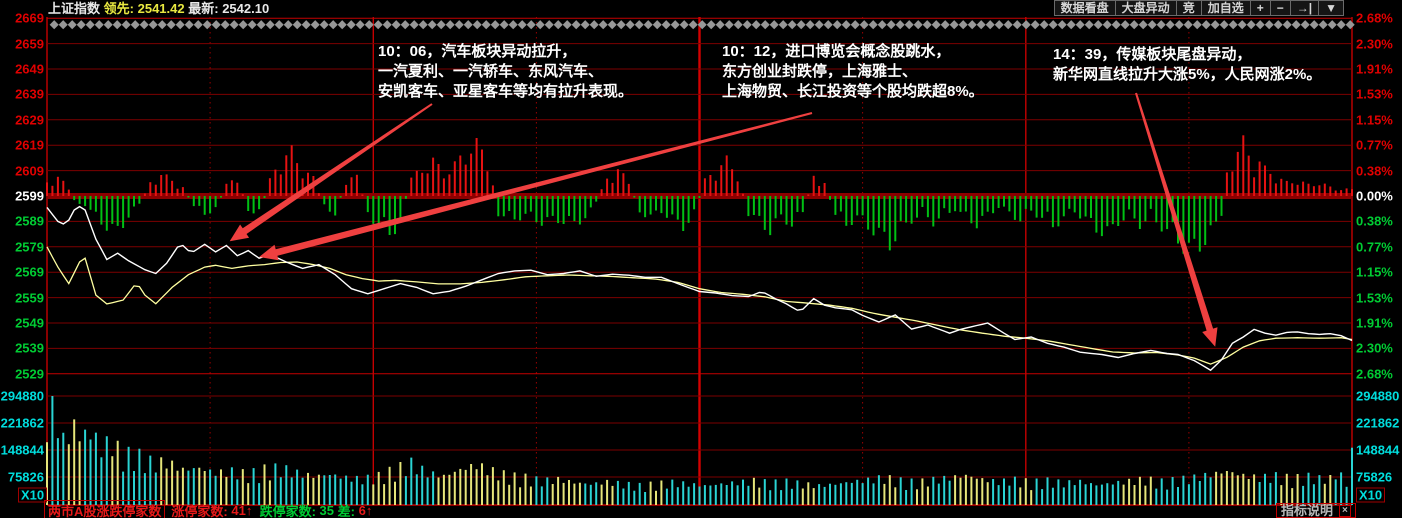 The width and height of the screenshot is (1402, 518). I want to click on limit-down-label: 跌停家数:, so click(287, 511).